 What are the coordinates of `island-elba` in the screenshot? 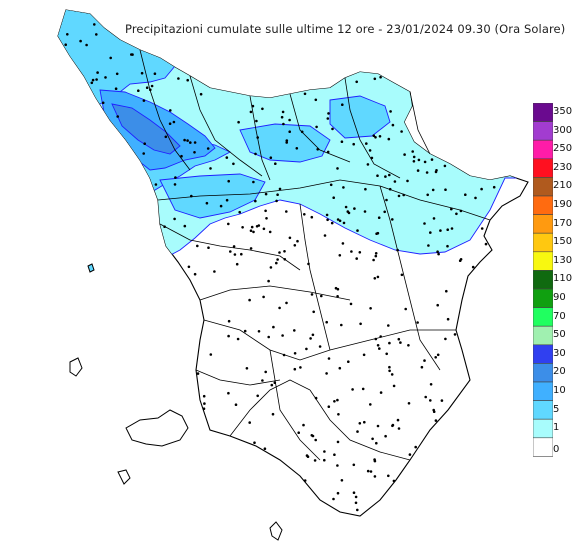 It's located at (157, 428).